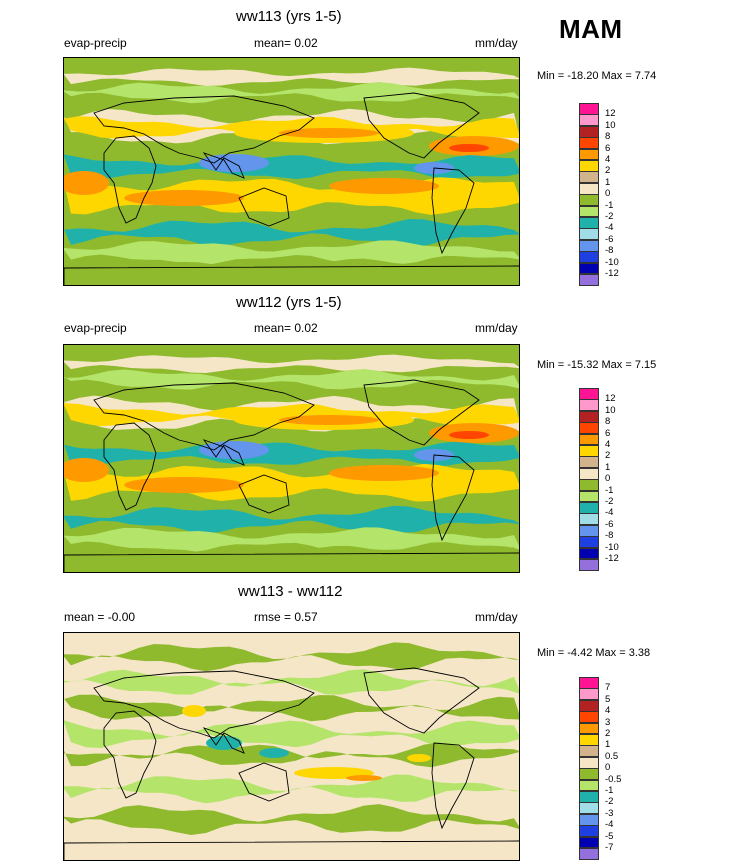 The width and height of the screenshot is (732, 865). I want to click on panel-1-title: ww113 (yrs 1-5), so click(289, 16).